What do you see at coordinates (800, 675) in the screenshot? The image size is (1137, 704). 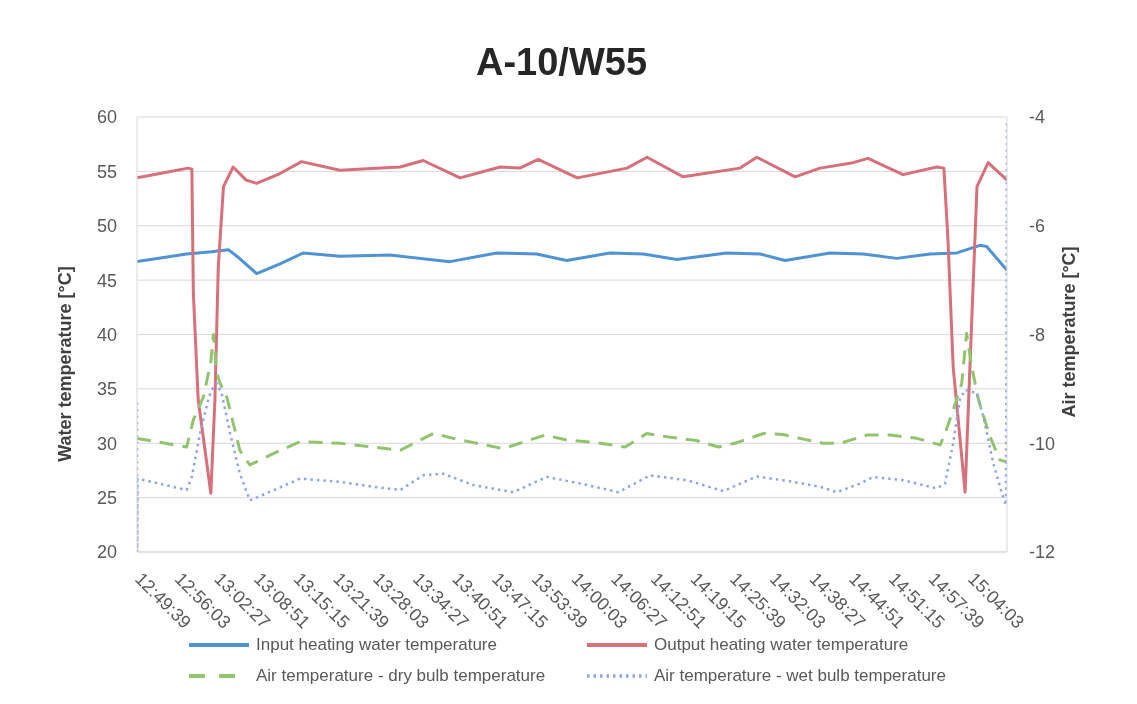 I see `legend-label: Air temperature - wet bulb temperature` at bounding box center [800, 675].